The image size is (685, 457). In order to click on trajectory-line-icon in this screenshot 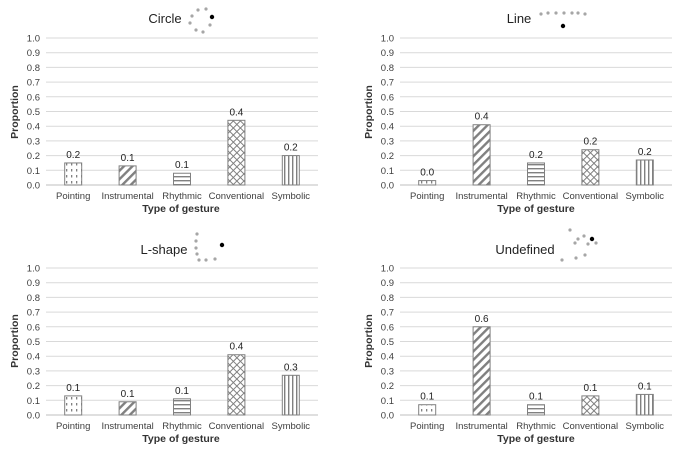, I will do `click(563, 20)`.